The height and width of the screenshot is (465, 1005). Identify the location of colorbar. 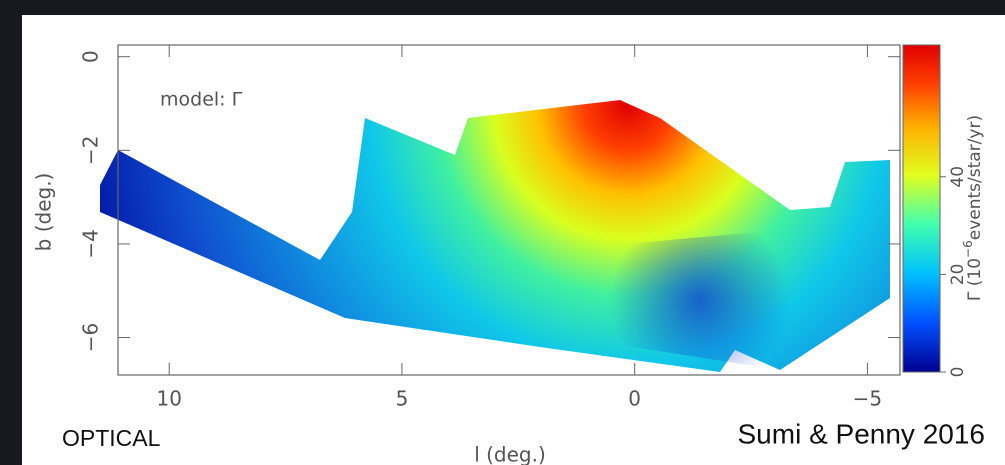
(921, 208).